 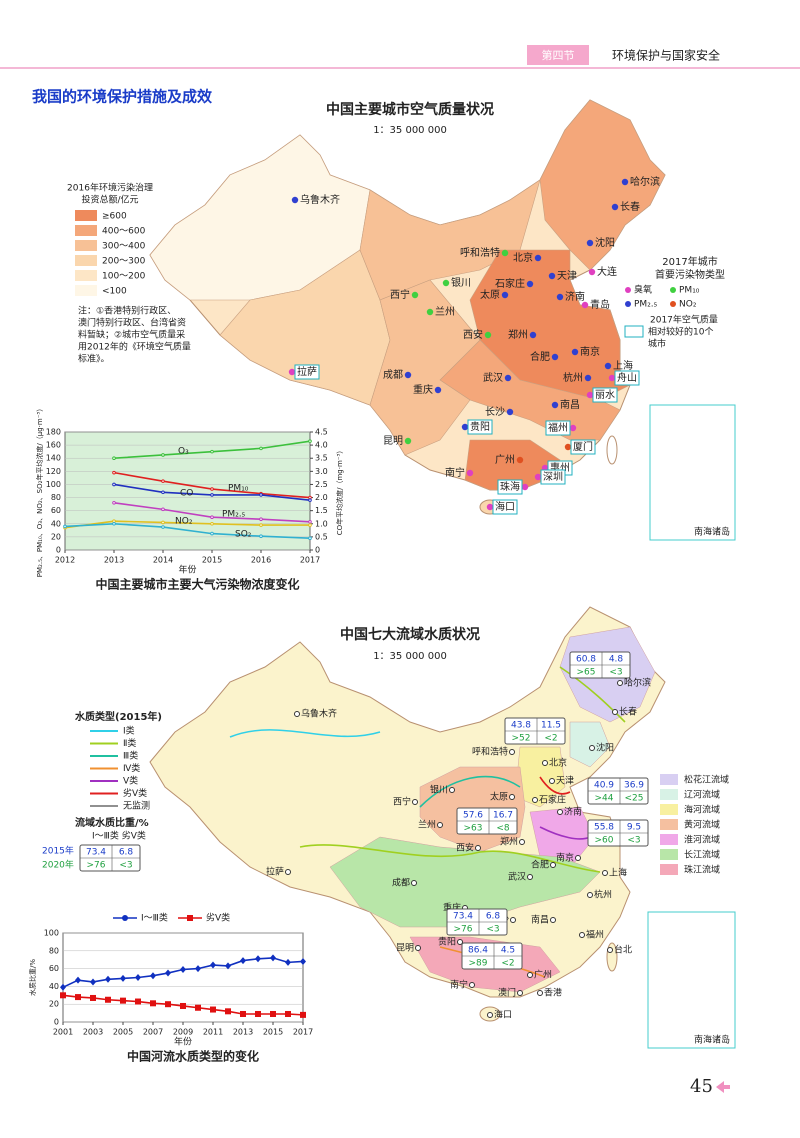 I want to click on x-tick-label: 2011, so click(x=213, y=1032).